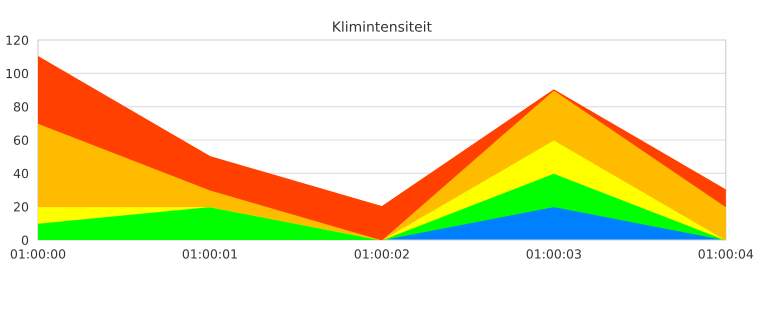 This screenshot has width=760, height=320. What do you see at coordinates (209, 254) in the screenshot?
I see `x-tick-label: 01:00:01` at bounding box center [209, 254].